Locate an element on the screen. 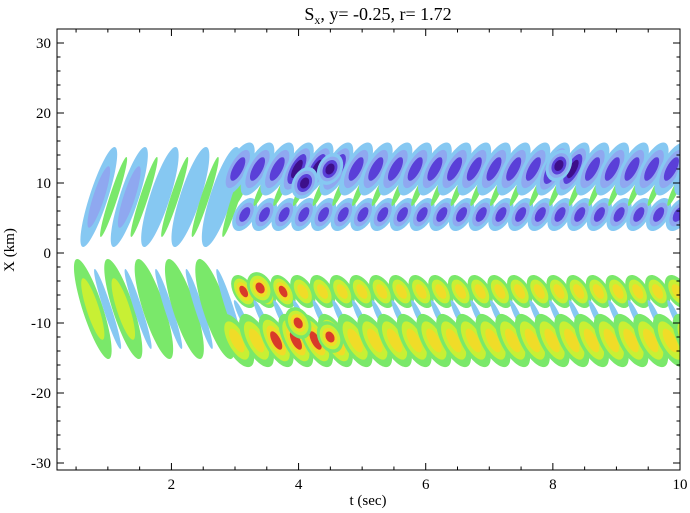  early-positive-stripe is located at coordinates (184, 309).